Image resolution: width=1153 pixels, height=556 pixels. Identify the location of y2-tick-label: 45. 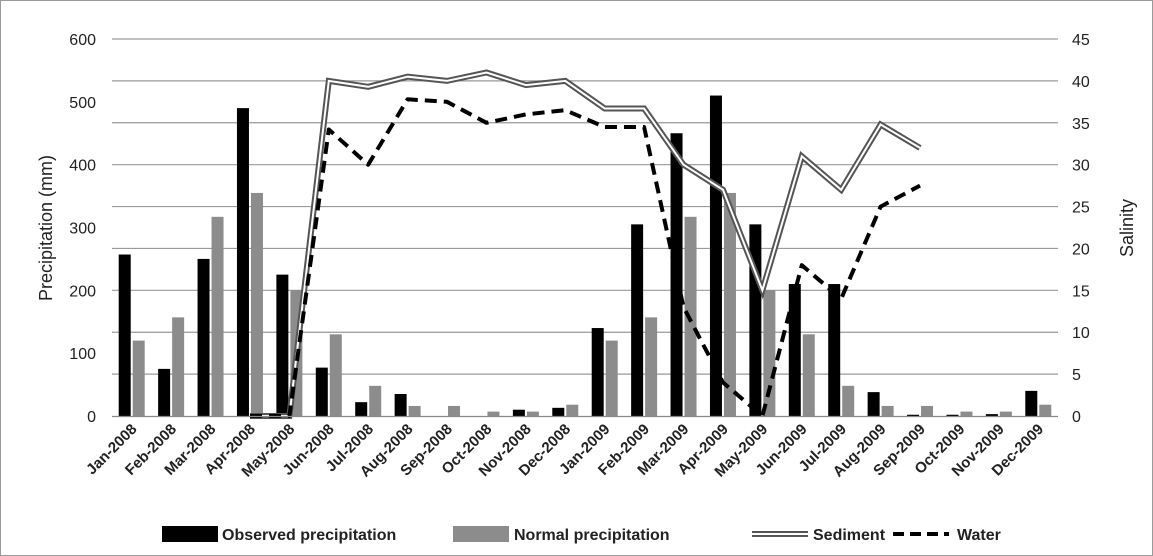
(1081, 40).